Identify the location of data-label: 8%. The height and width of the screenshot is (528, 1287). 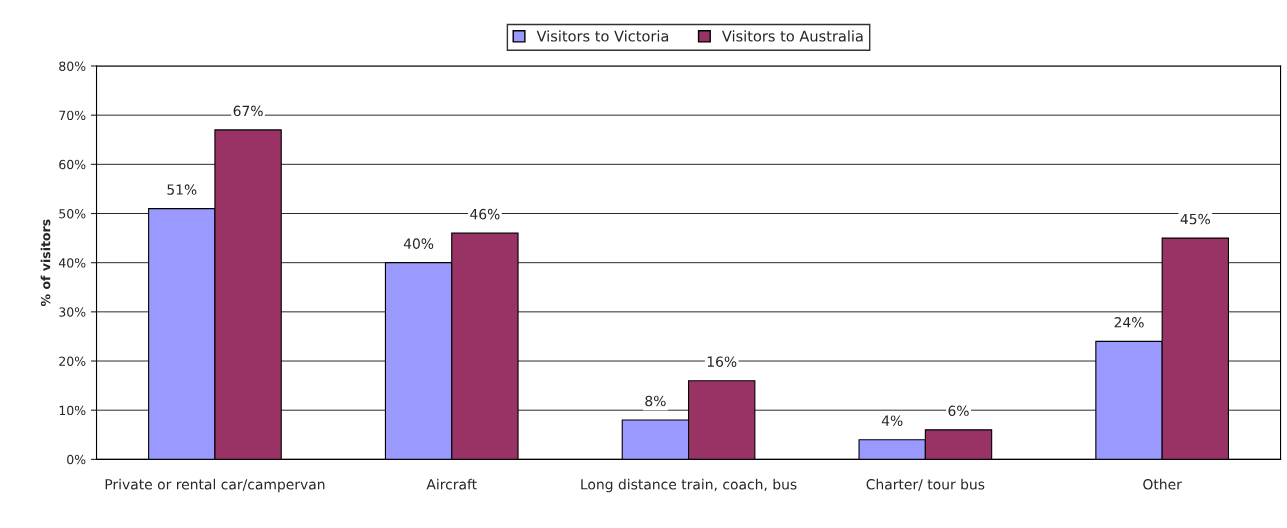
(655, 401).